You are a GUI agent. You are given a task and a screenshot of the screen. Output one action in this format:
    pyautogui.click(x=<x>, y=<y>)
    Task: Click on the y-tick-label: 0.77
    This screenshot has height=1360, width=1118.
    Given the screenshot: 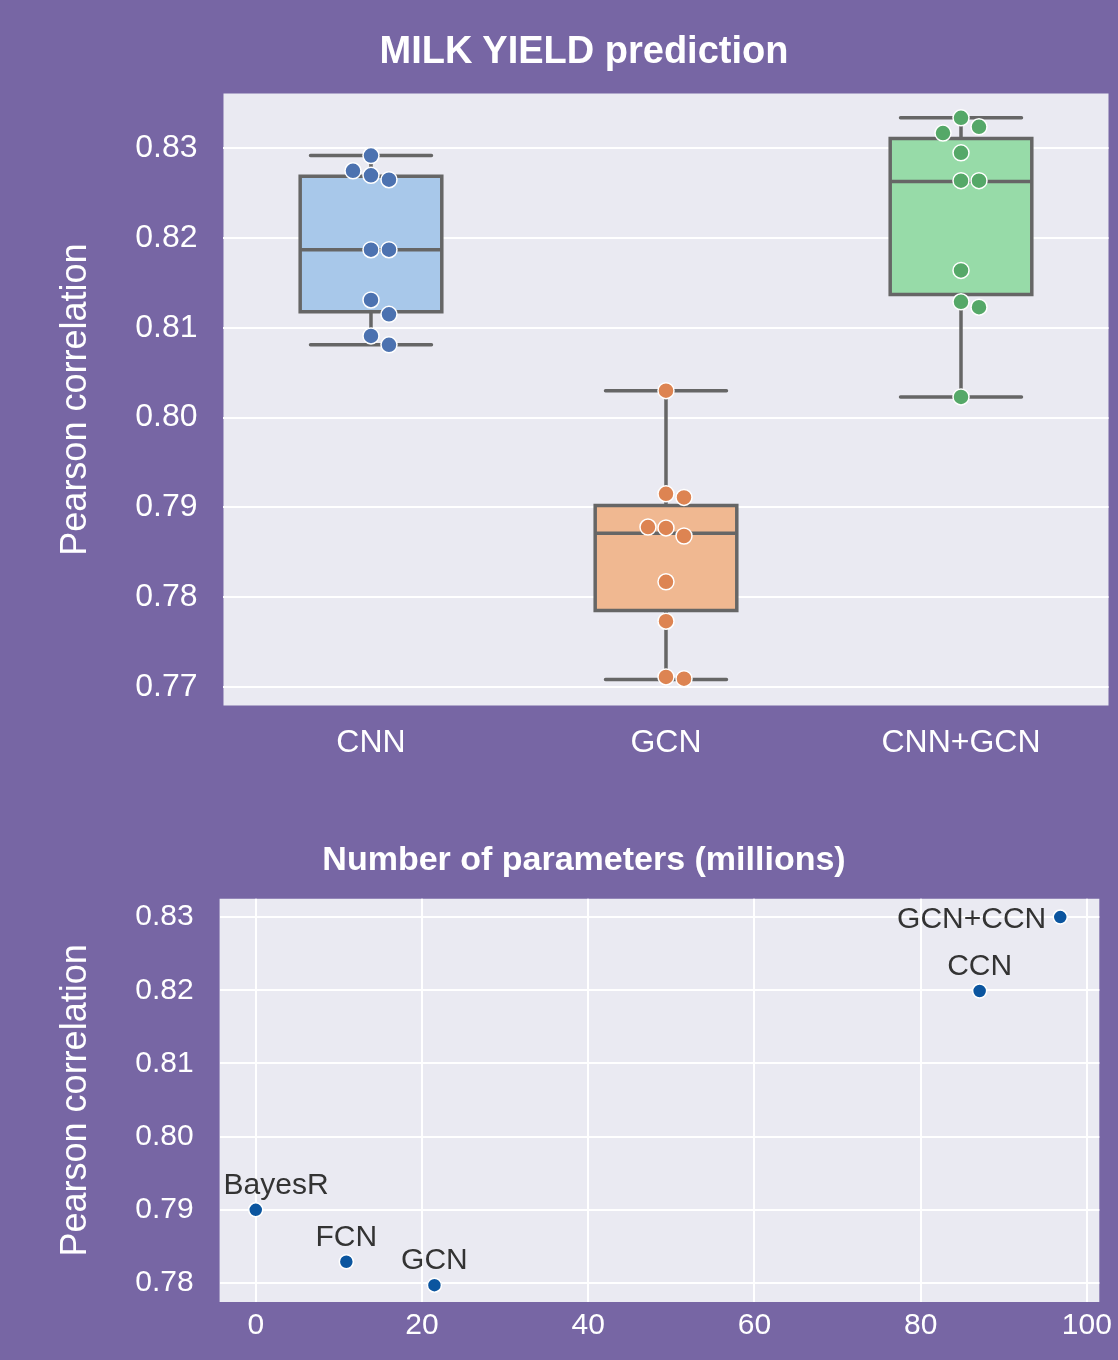 What is the action you would take?
    pyautogui.click(x=166, y=684)
    